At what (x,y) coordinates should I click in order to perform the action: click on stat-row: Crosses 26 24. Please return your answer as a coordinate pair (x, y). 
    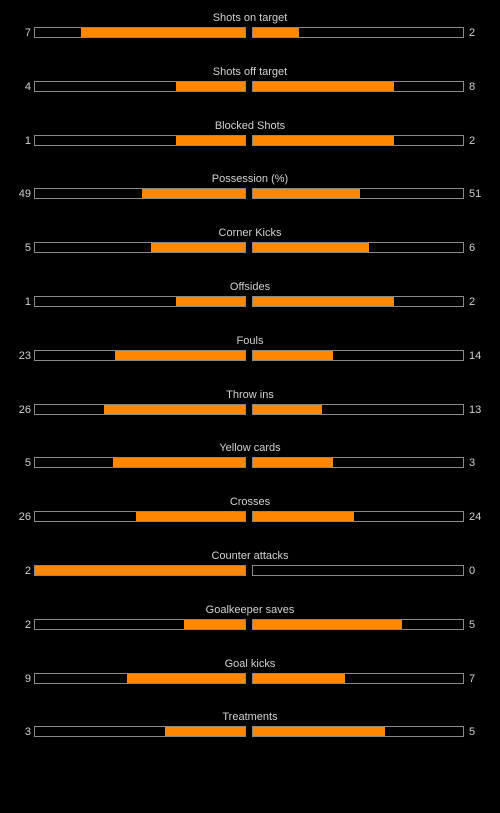
    Looking at the image, I should click on (250, 522).